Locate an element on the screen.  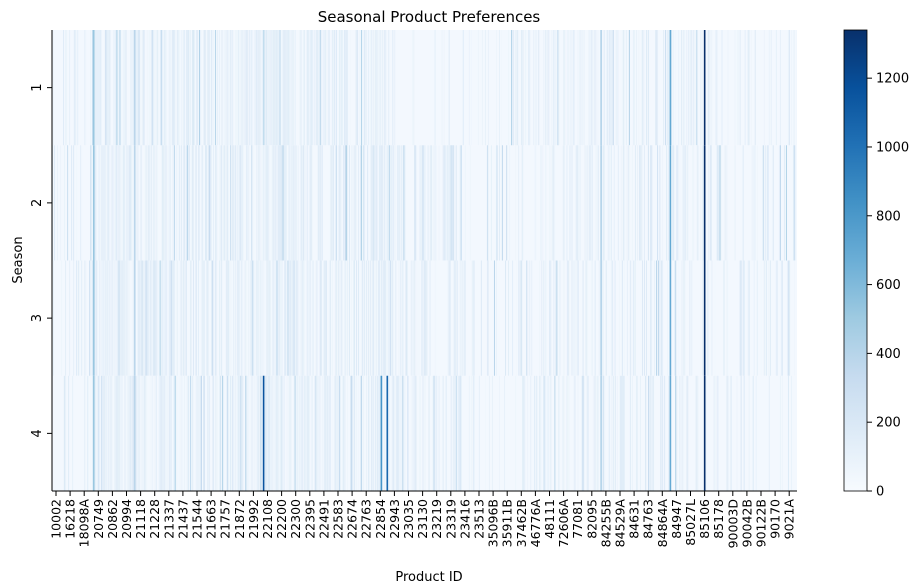
x-tick-label: 23416 is located at coordinates (464, 519).